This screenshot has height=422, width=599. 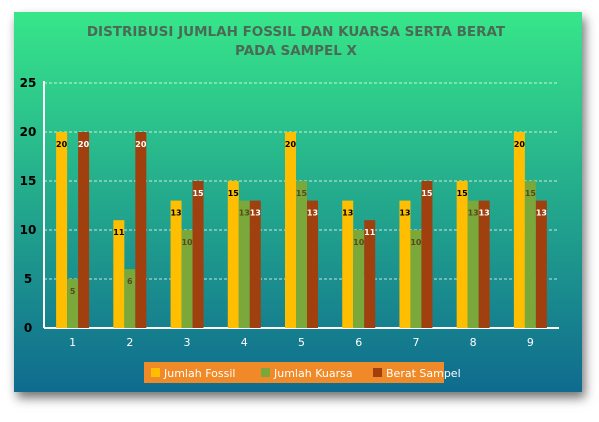 I want to click on x-tick-label: 2, so click(x=129, y=342).